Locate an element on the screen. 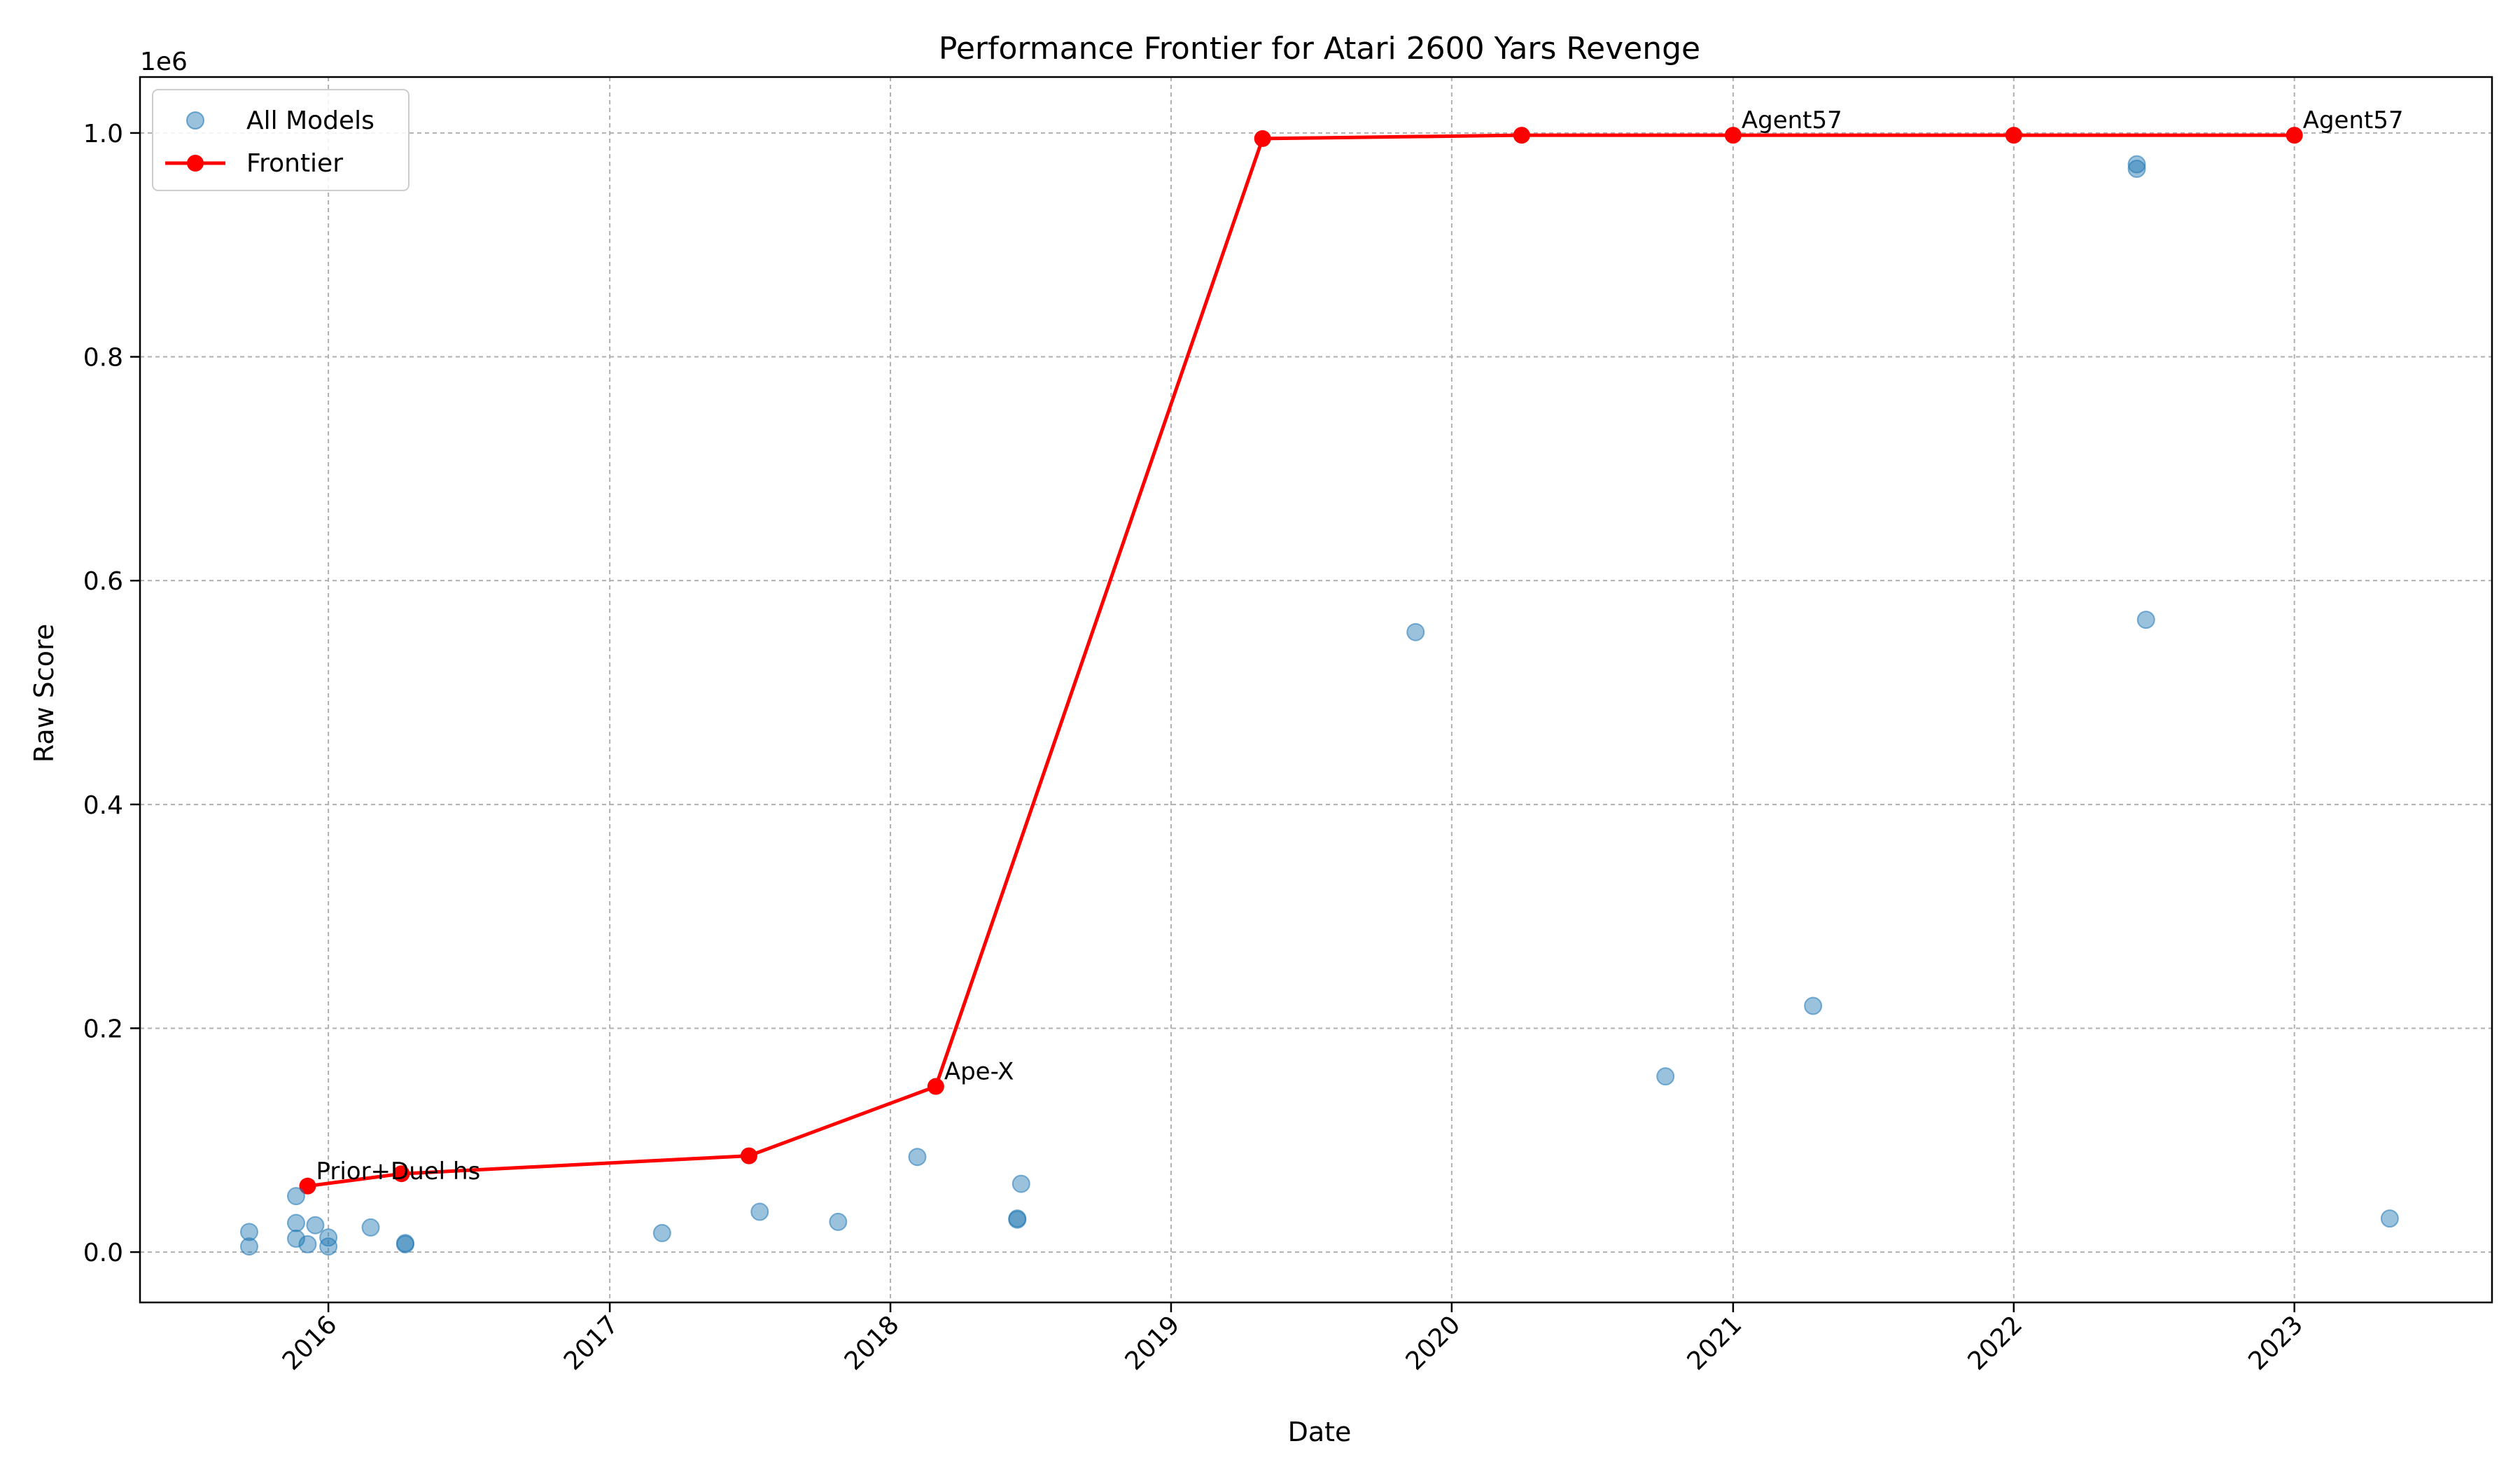  x-tick-label: 2017 is located at coordinates (591, 1343).